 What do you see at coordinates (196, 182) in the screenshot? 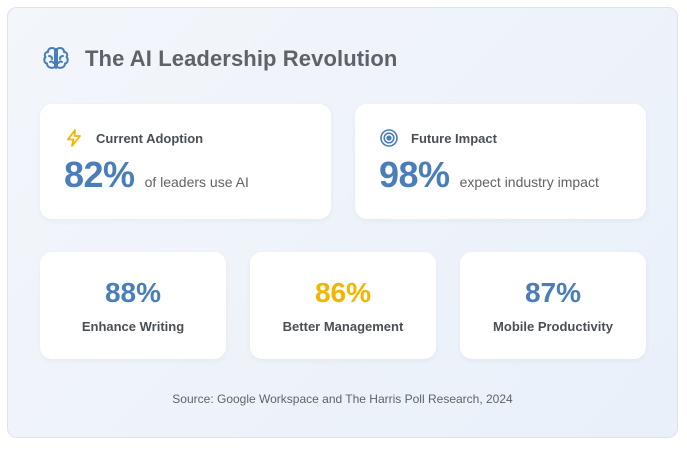
I see `adoption-description: of leaders use AI` at bounding box center [196, 182].